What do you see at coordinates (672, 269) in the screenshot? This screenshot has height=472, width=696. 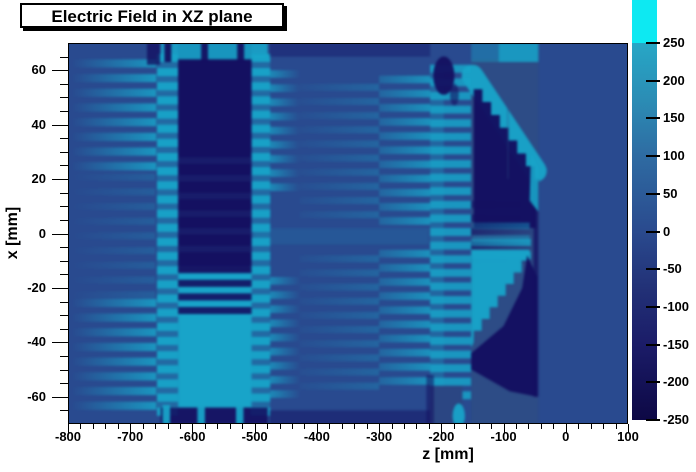 I see `colorbar-tick-label: -50` at bounding box center [672, 269].